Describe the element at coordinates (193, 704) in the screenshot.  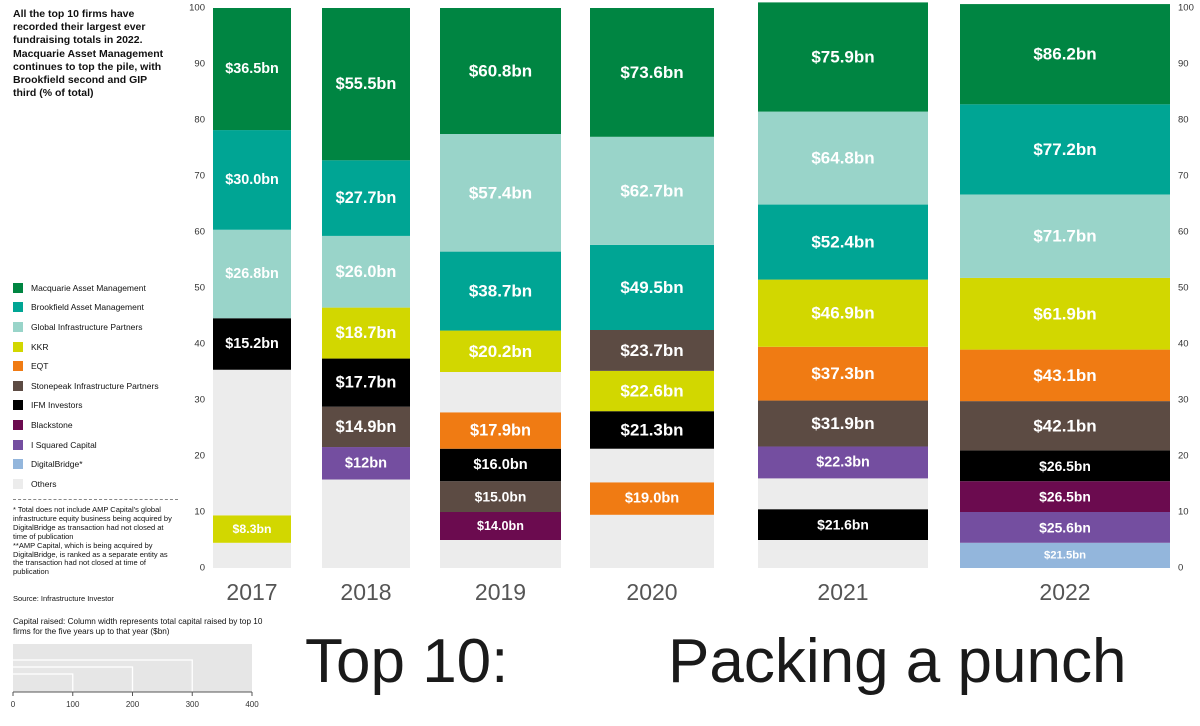
I see `mini-tick-label: 300` at that location.